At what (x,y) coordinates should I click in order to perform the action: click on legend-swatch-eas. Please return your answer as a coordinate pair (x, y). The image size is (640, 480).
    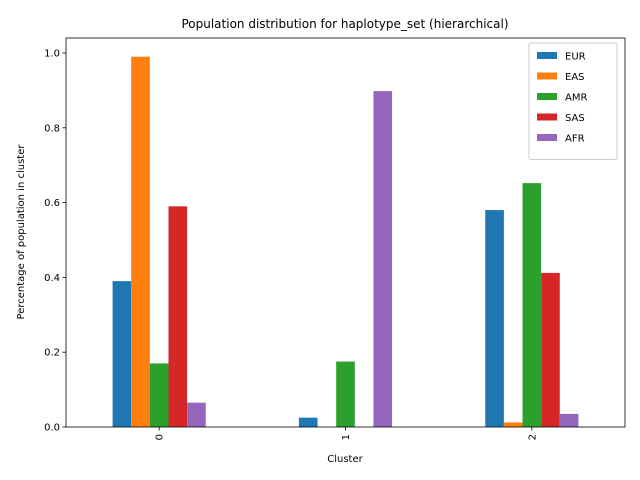
    Looking at the image, I should click on (547, 76).